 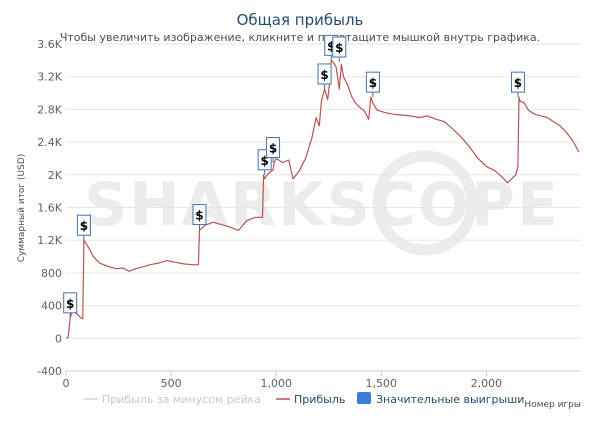 What do you see at coordinates (425, 203) in the screenshot?
I see `watermark-scope-icon` at bounding box center [425, 203].